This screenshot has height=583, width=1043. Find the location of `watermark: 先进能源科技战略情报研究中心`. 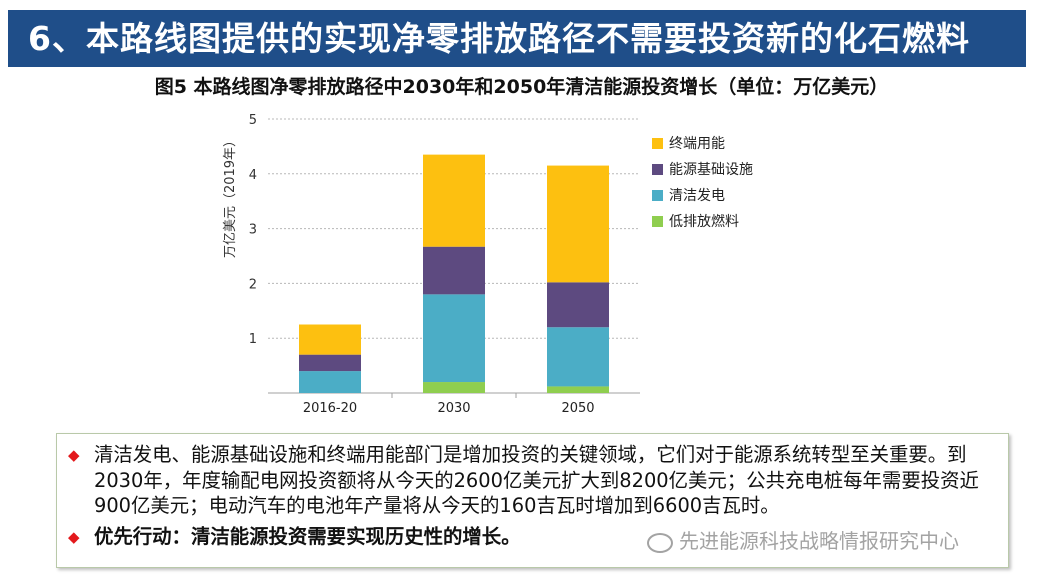

watermark: 先进能源科技战略情报研究中心 is located at coordinates (803, 539).